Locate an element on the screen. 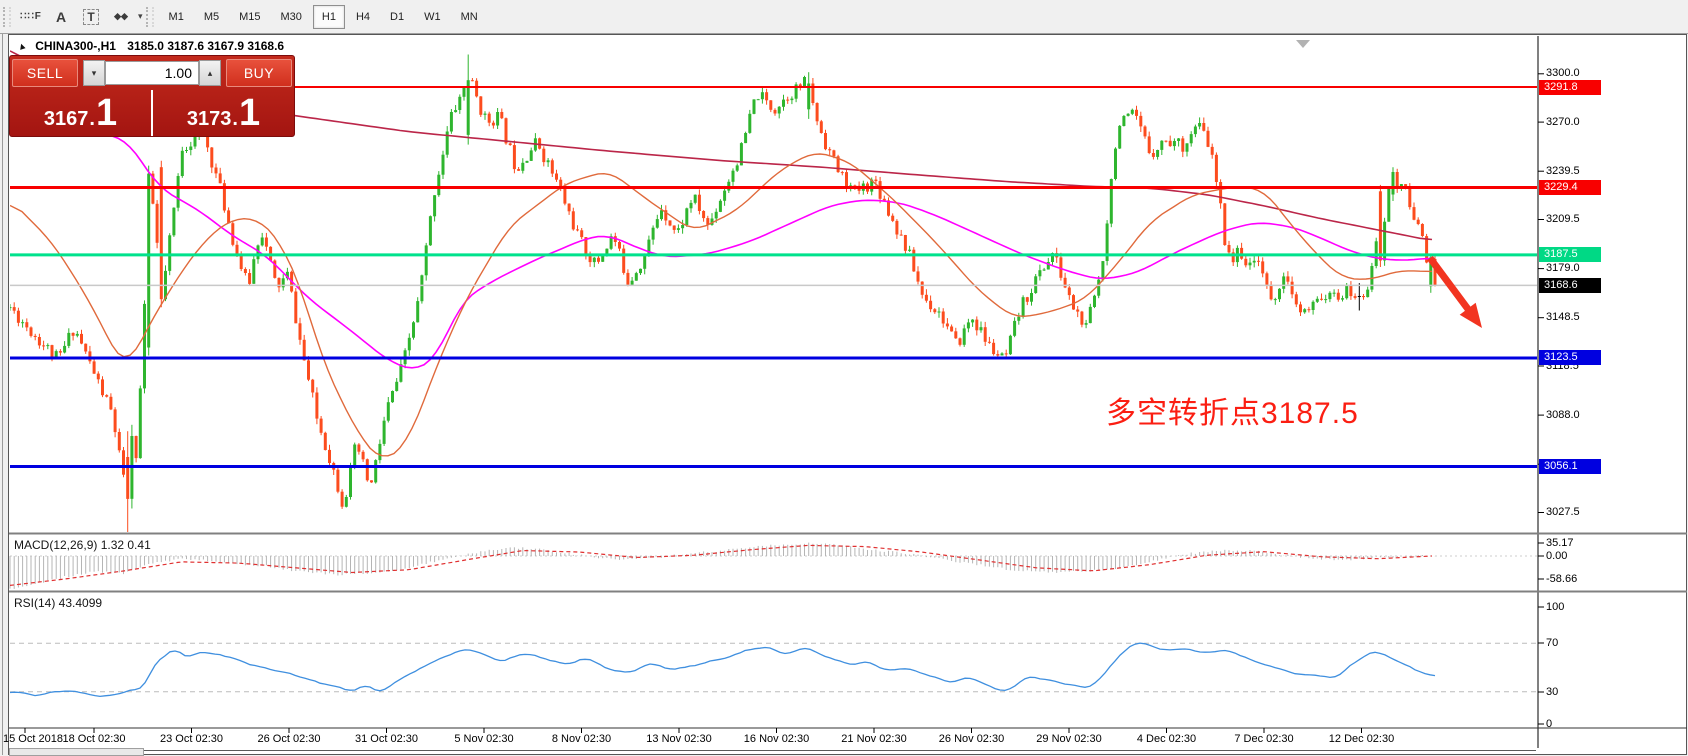 Image resolution: width=1688 pixels, height=756 pixels. time-axis-label: 16 Nov 02:30 is located at coordinates (776, 739).